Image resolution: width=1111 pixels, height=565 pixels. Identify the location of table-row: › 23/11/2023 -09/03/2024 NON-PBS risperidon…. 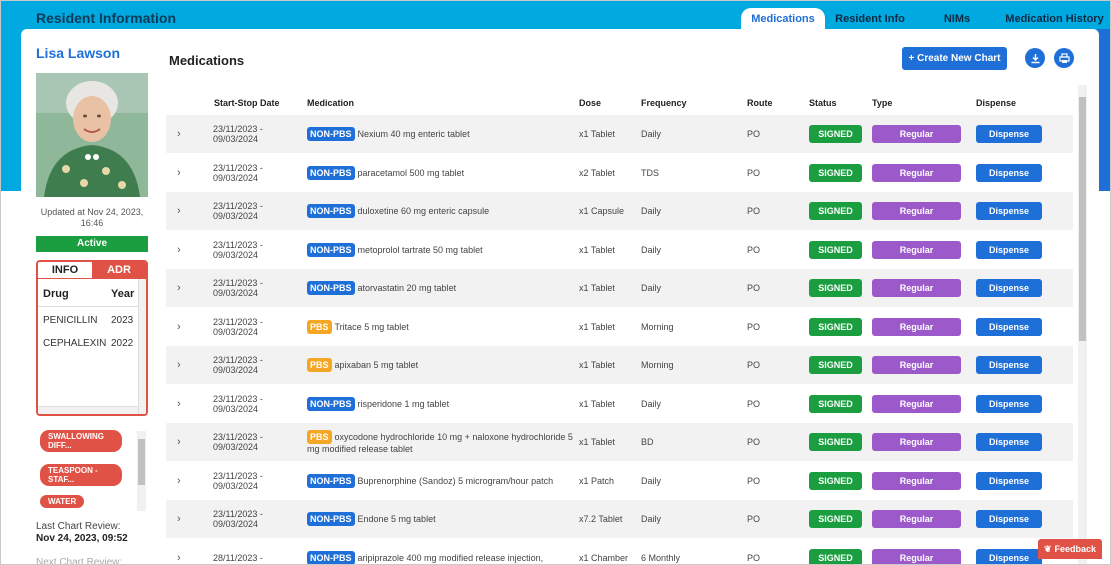
(619, 404).